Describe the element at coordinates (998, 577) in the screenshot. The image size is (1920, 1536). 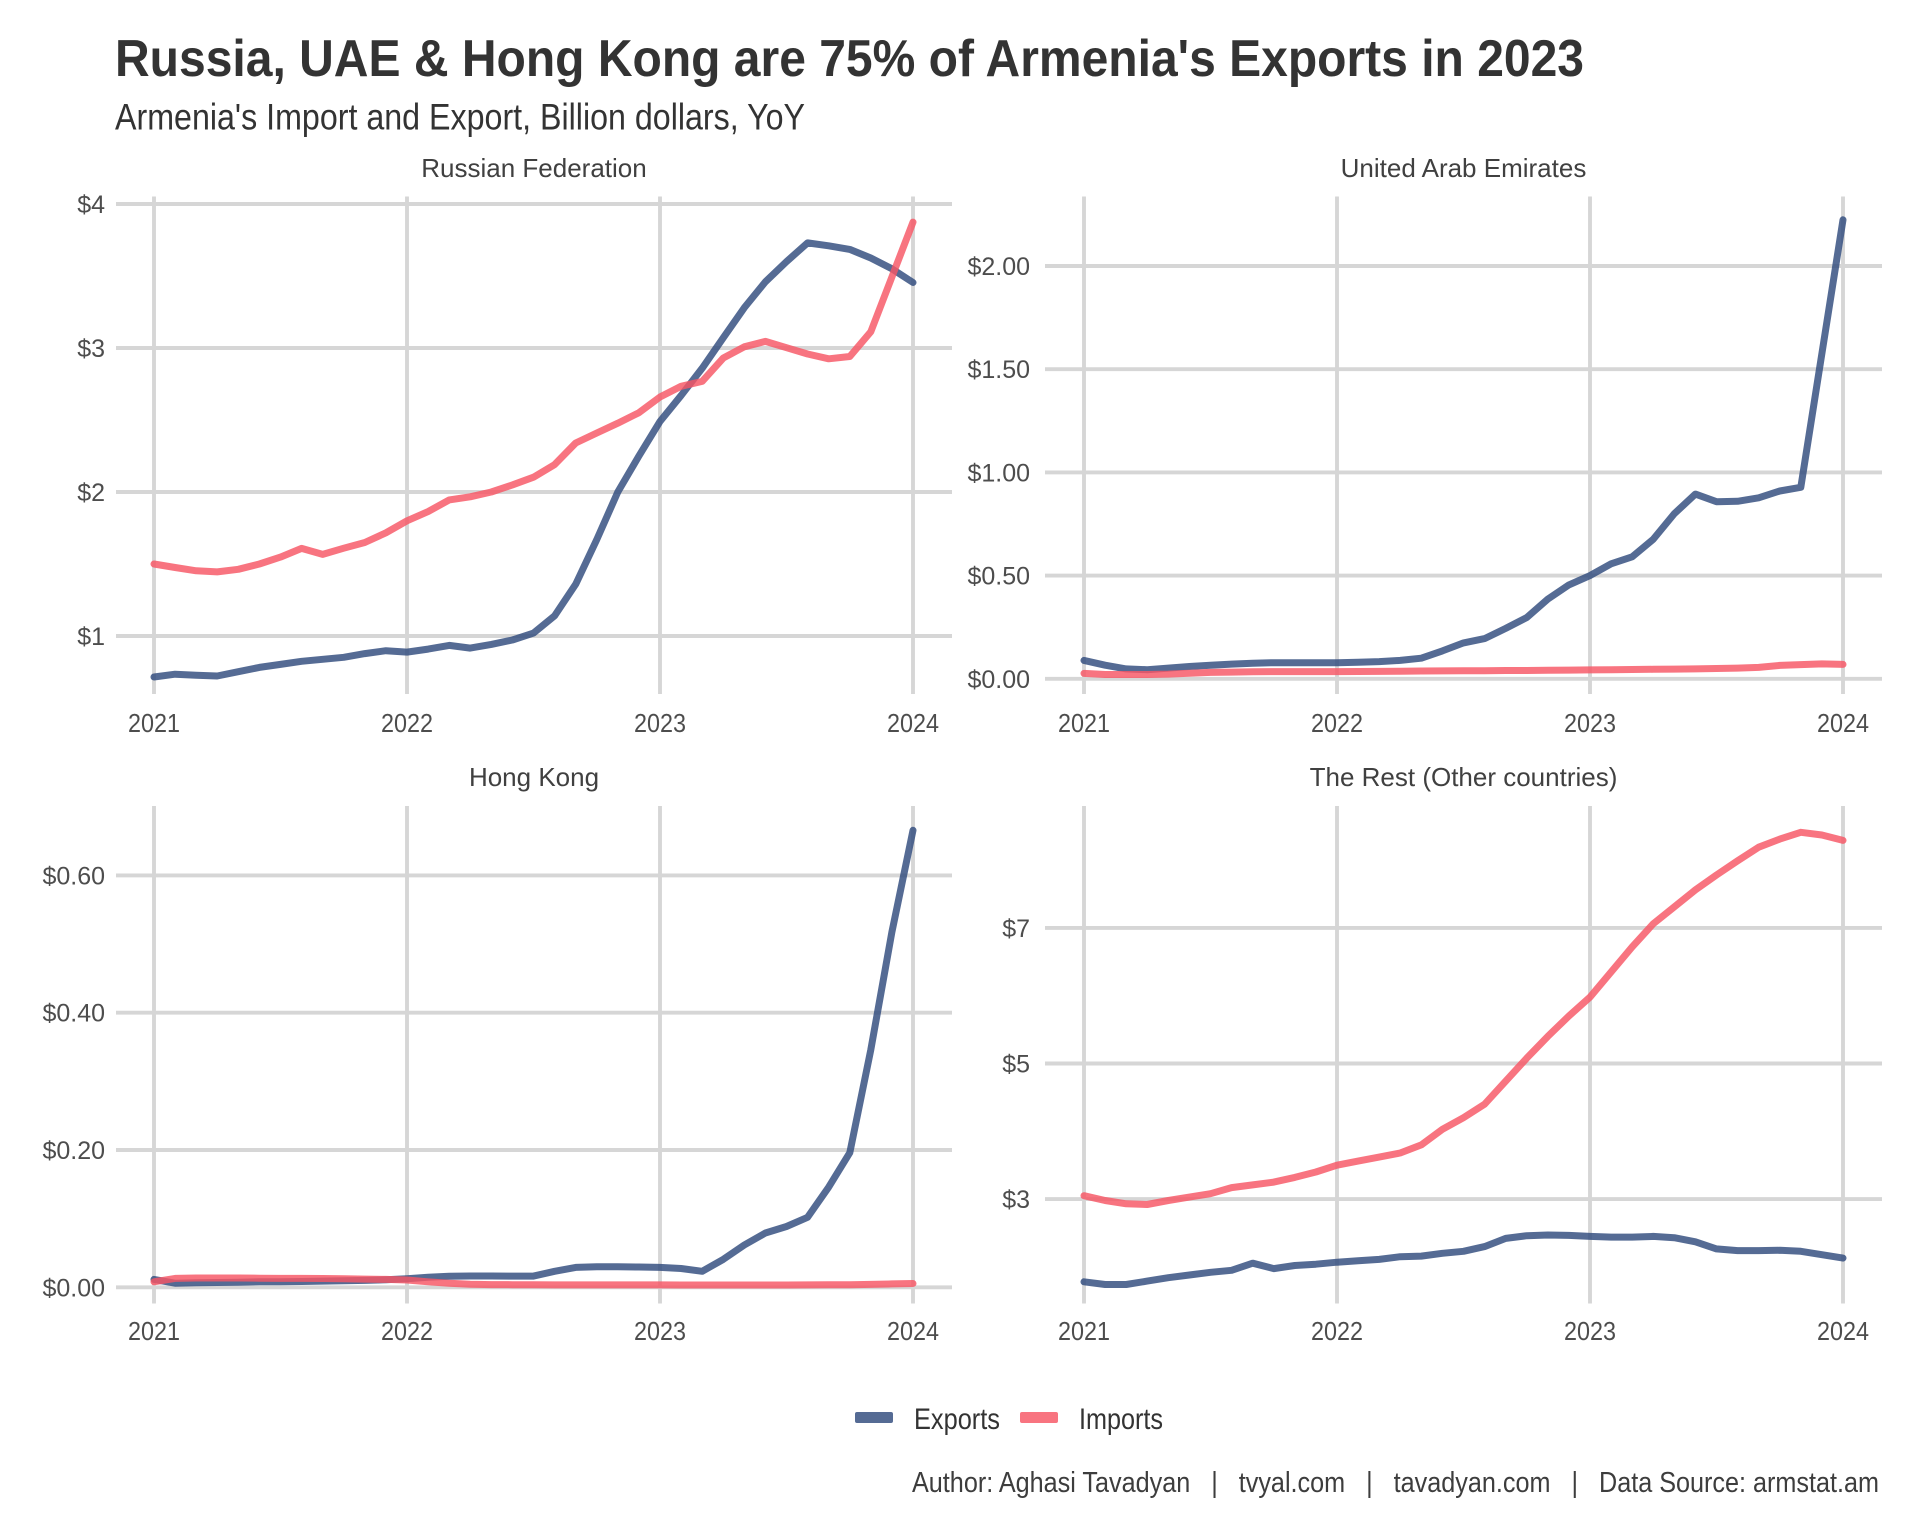
I see `svg-text: $0.50` at that location.